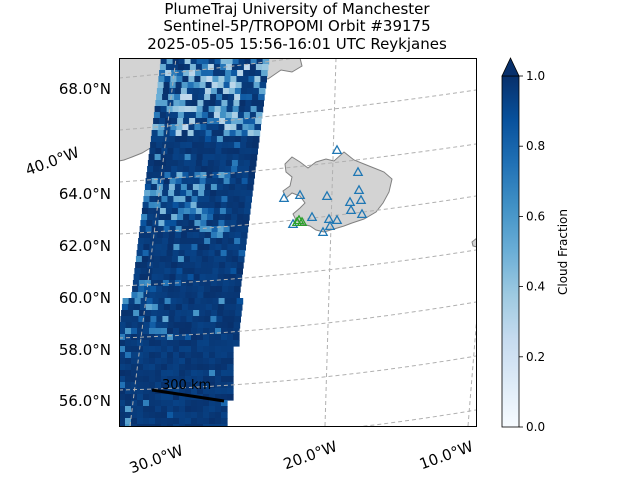  I want to click on colorbar-gradient, so click(510, 251).